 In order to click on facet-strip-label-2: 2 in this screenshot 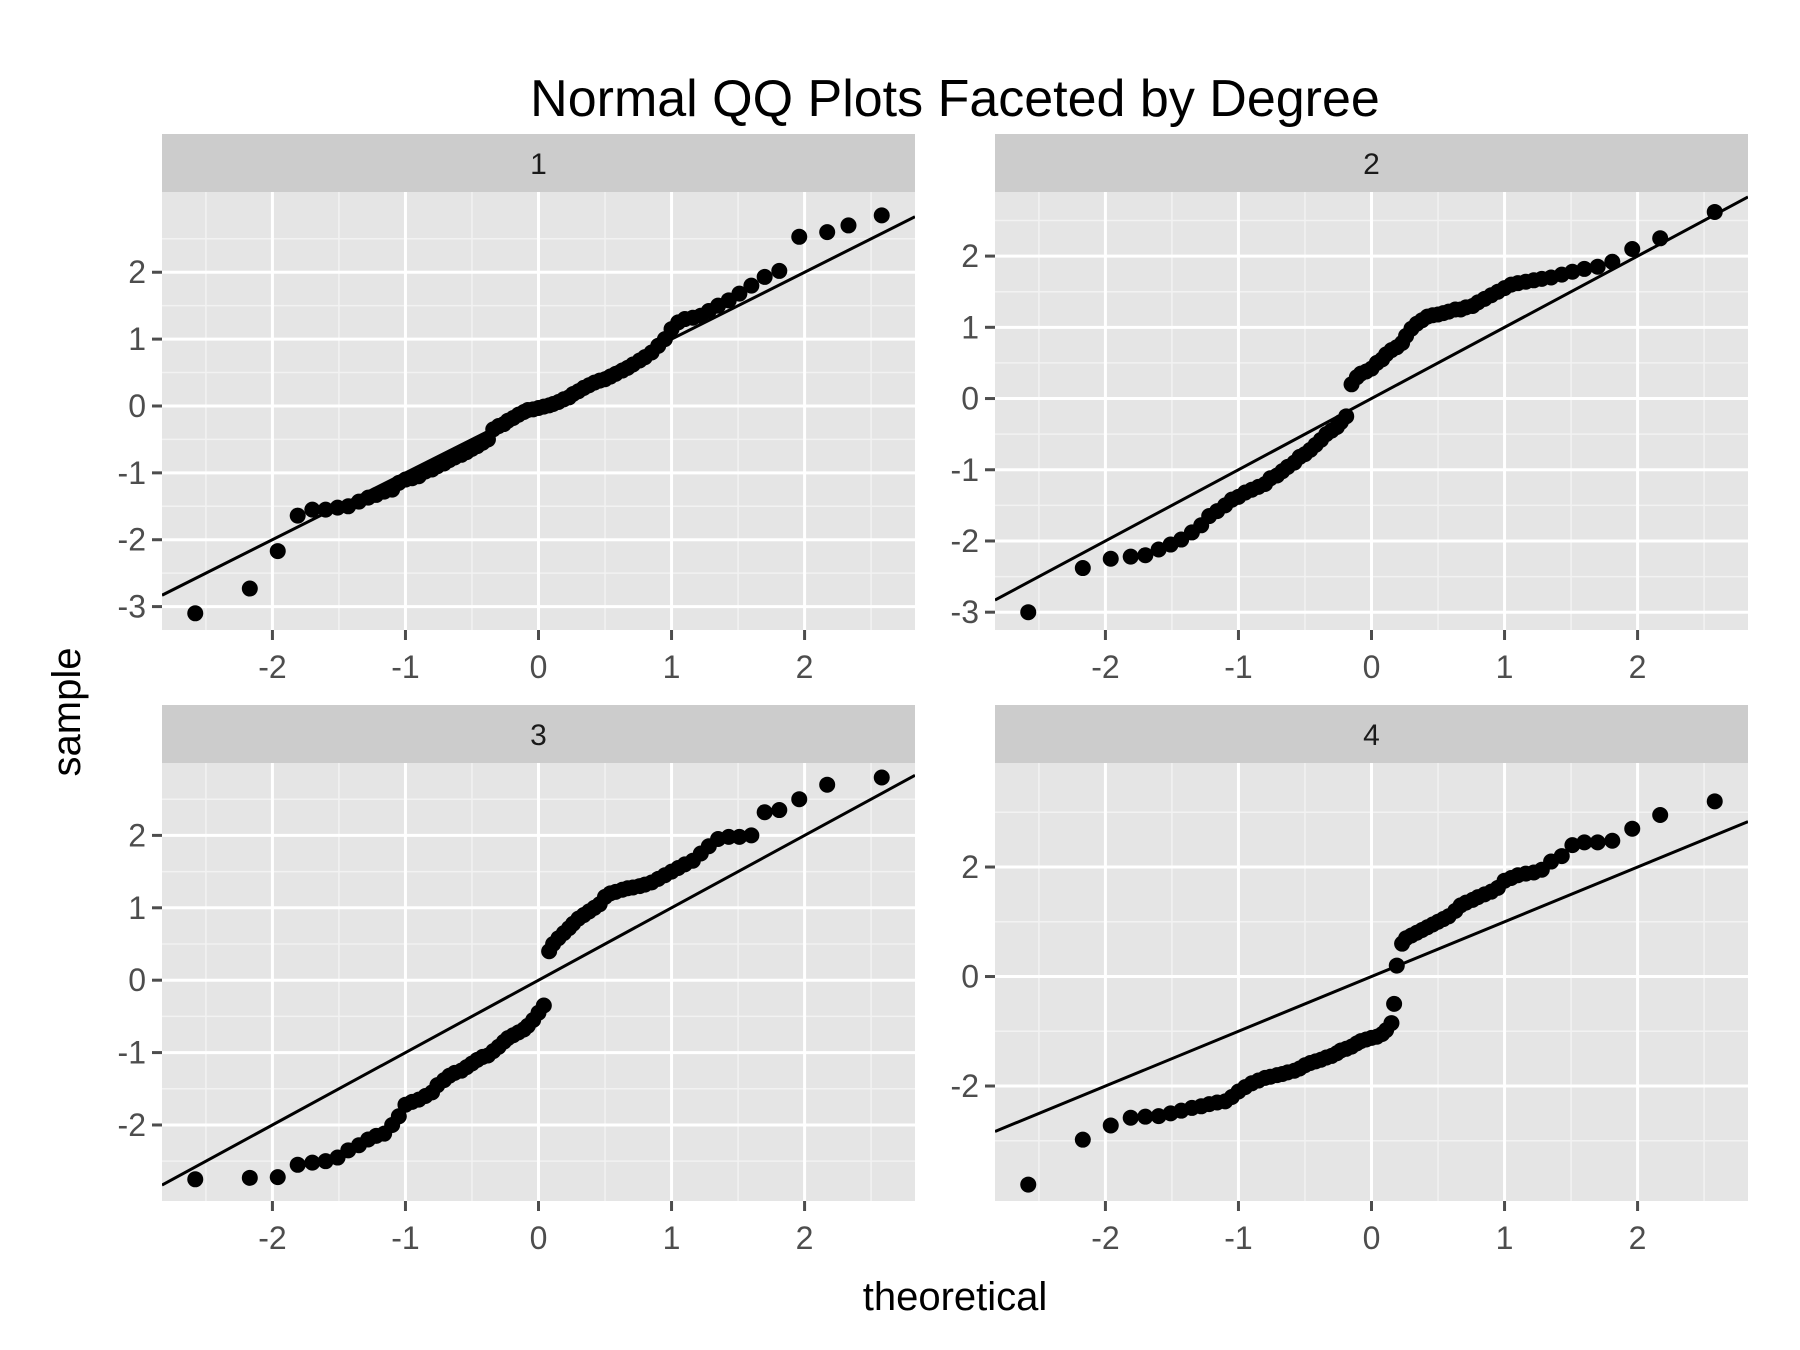, I will do `click(1371, 164)`.